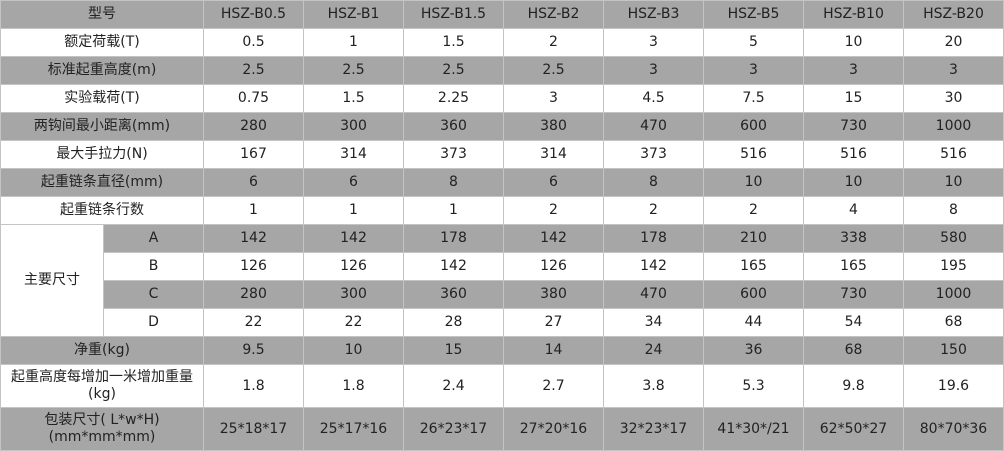 Image resolution: width=1004 pixels, height=451 pixels. What do you see at coordinates (253, 14) in the screenshot?
I see `model-name: HSZ-B0.5` at bounding box center [253, 14].